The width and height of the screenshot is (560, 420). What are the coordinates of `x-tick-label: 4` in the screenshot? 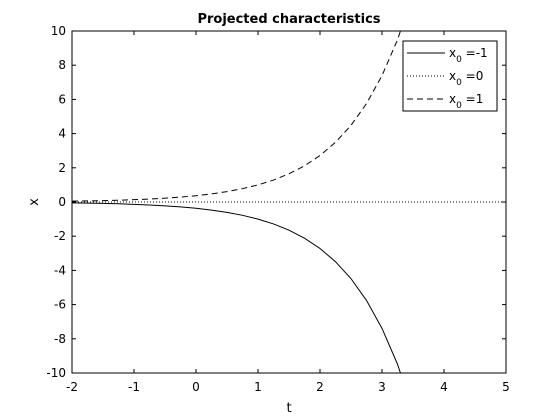 It's located at (444, 387).